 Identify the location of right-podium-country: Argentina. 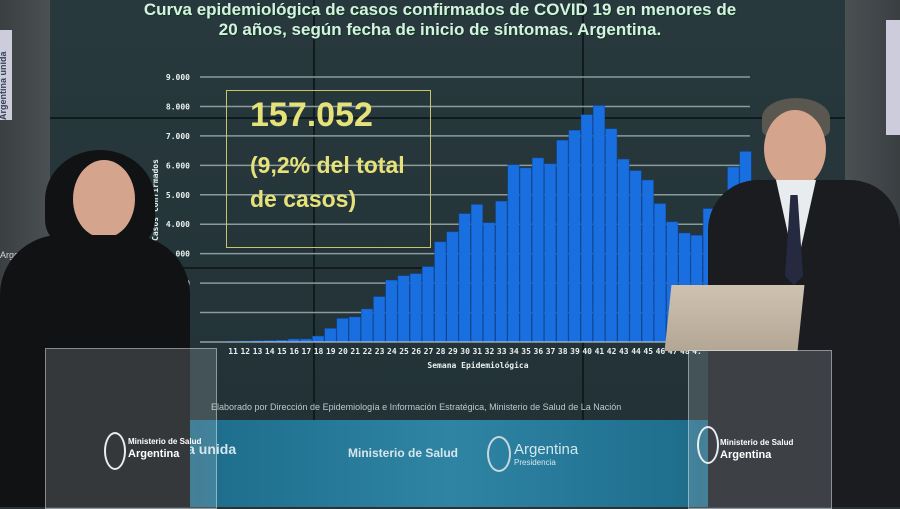
(746, 455).